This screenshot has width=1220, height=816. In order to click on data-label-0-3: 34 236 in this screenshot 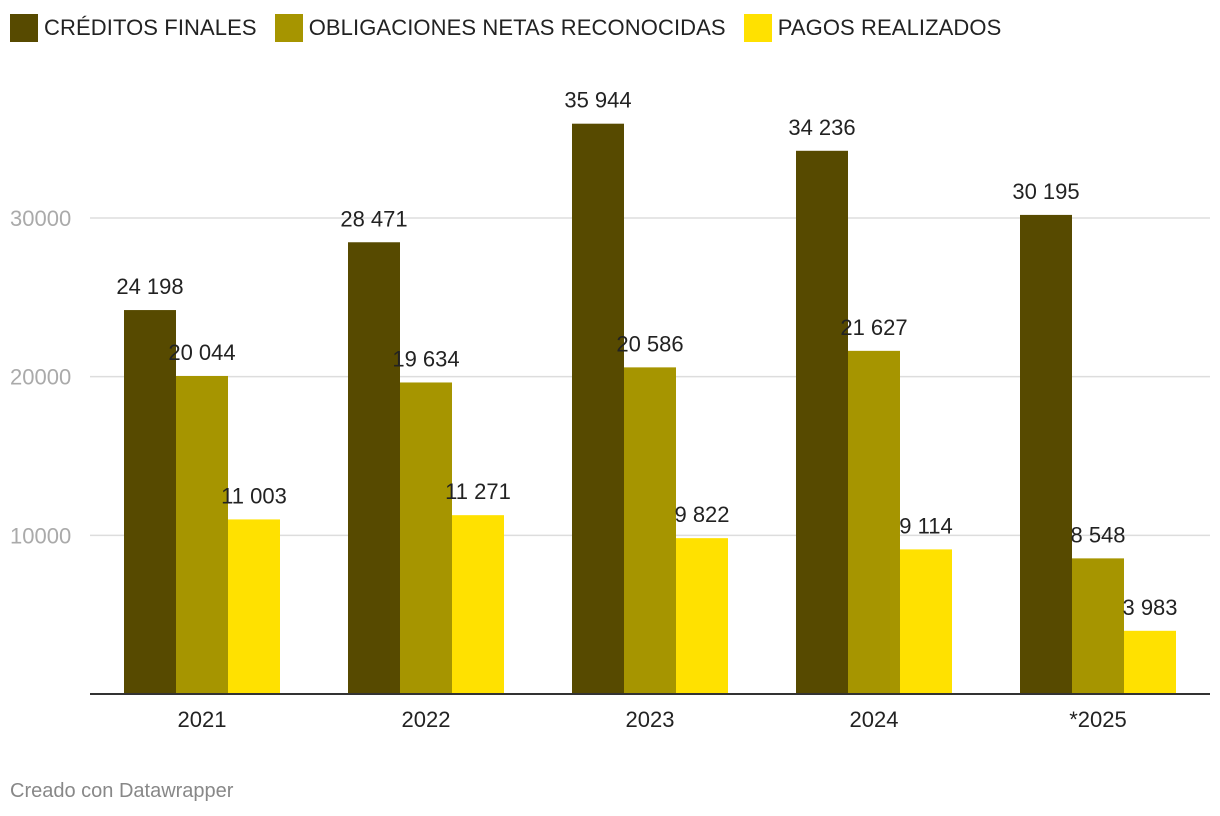, I will do `click(821, 127)`.